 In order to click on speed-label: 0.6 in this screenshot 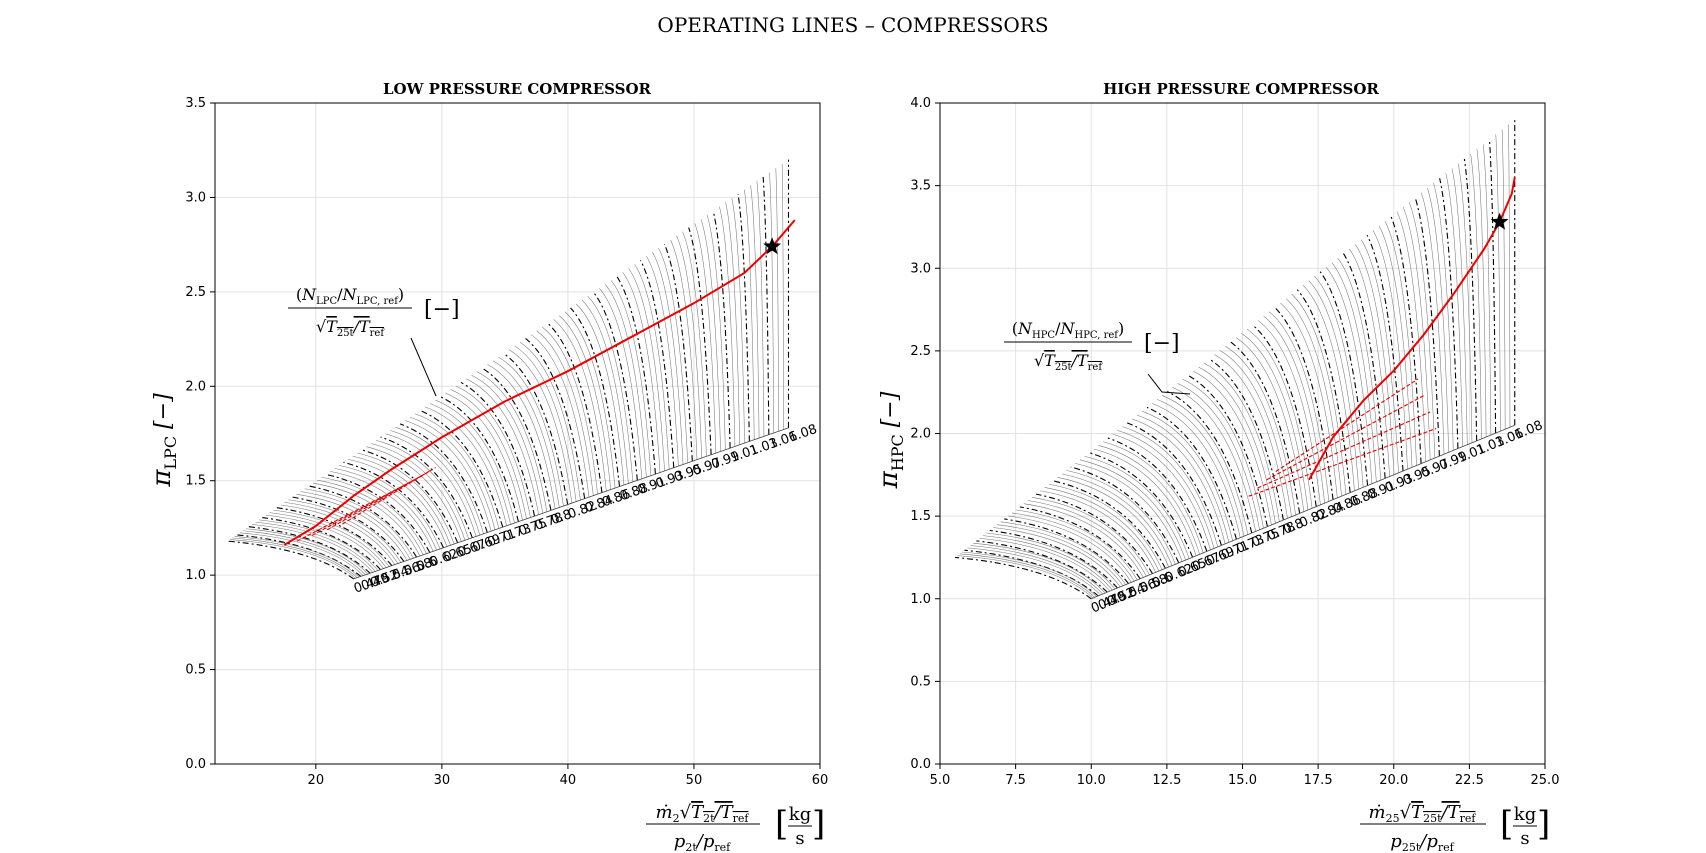, I will do `click(1162, 581)`.